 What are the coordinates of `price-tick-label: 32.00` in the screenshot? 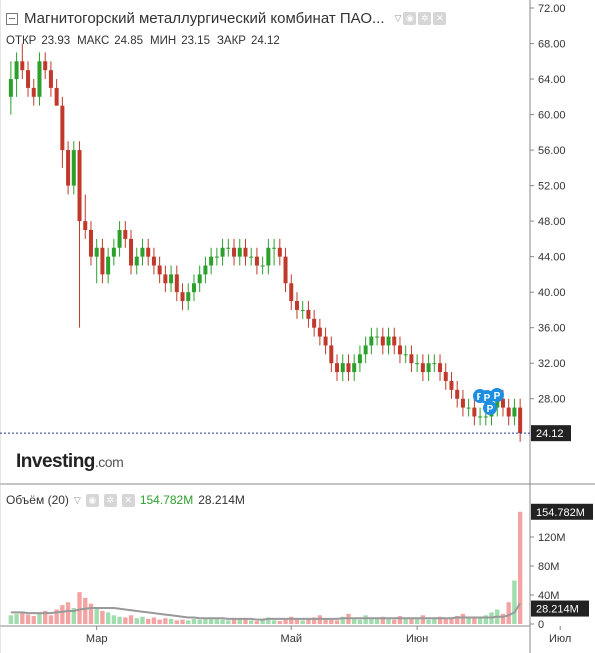 It's located at (552, 364).